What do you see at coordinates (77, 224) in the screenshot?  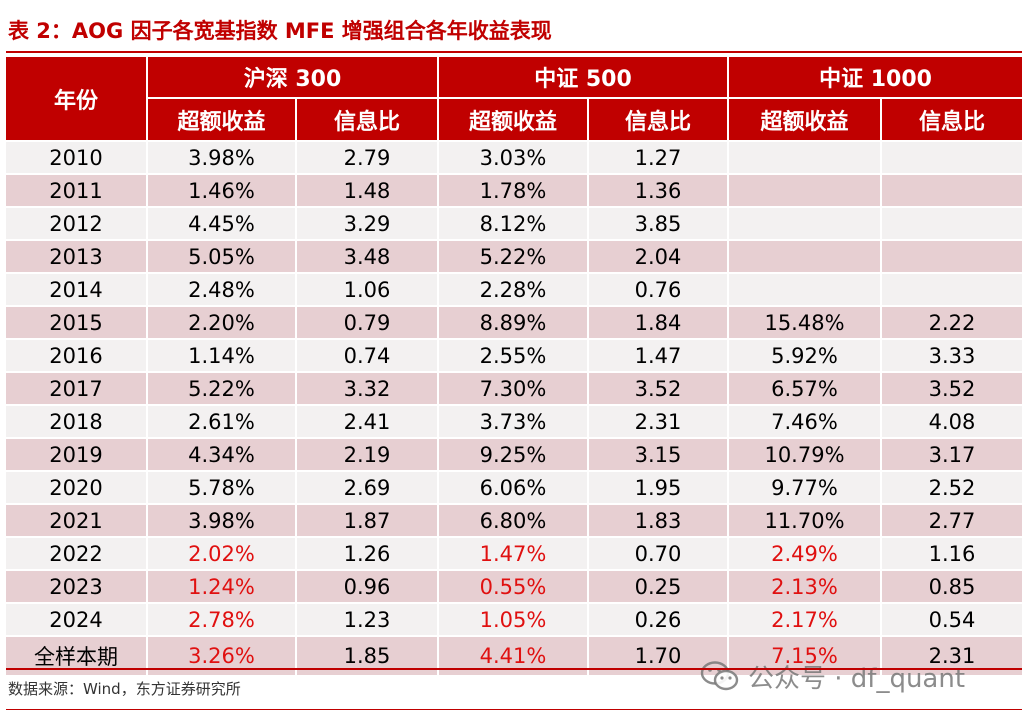 I see `cell-year: 2012` at bounding box center [77, 224].